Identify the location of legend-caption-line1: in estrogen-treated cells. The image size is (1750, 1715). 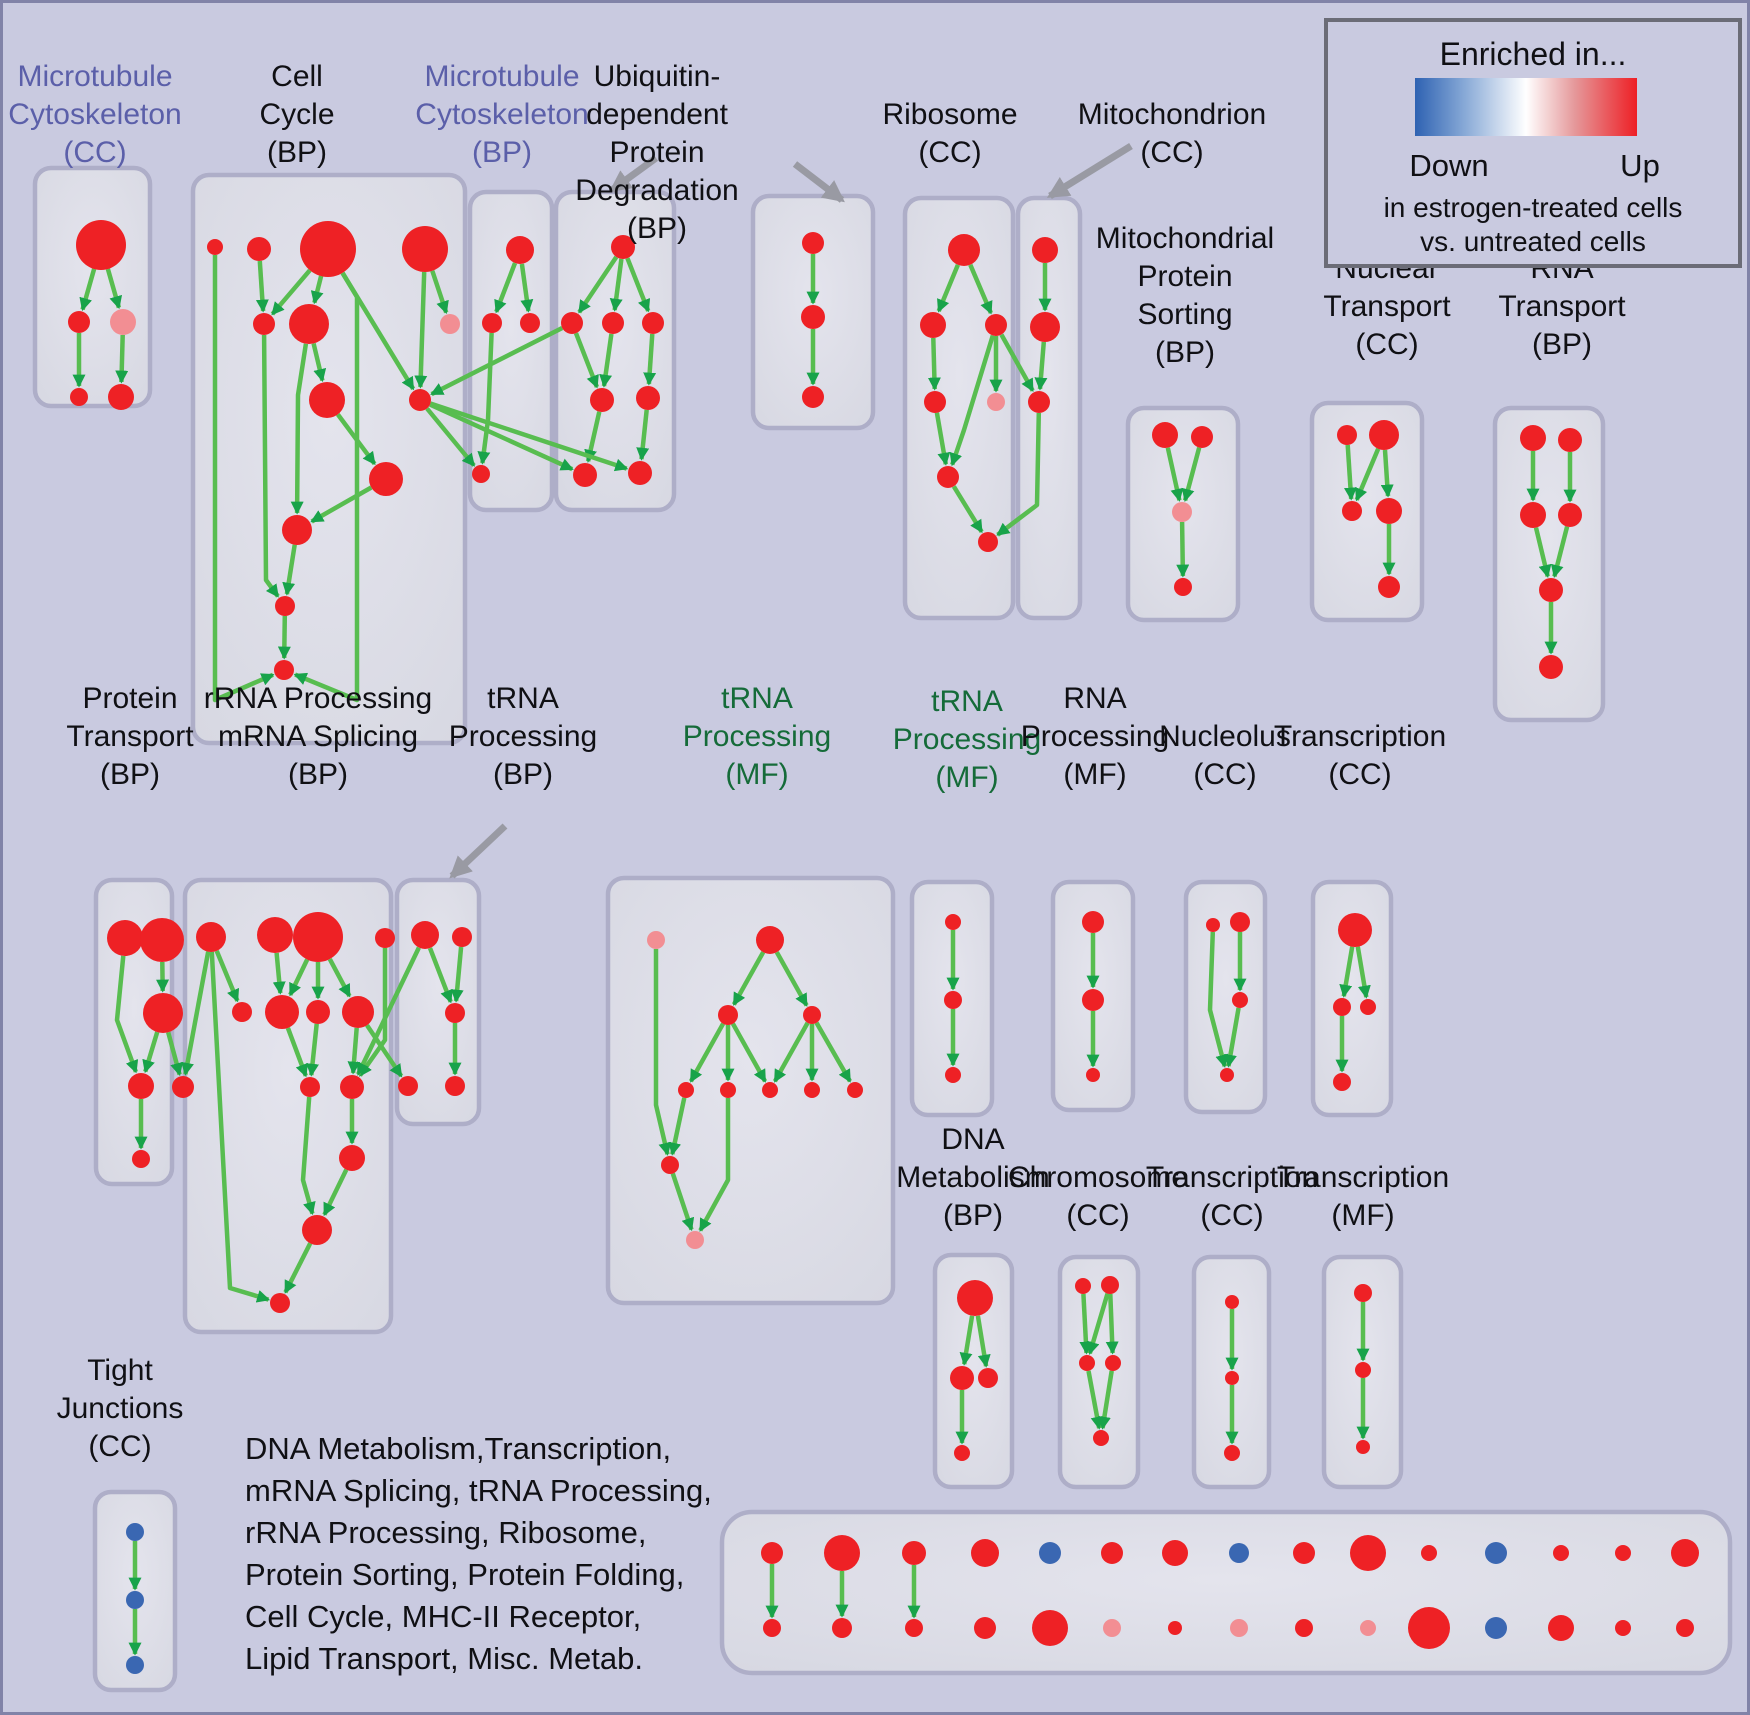
(1533, 207).